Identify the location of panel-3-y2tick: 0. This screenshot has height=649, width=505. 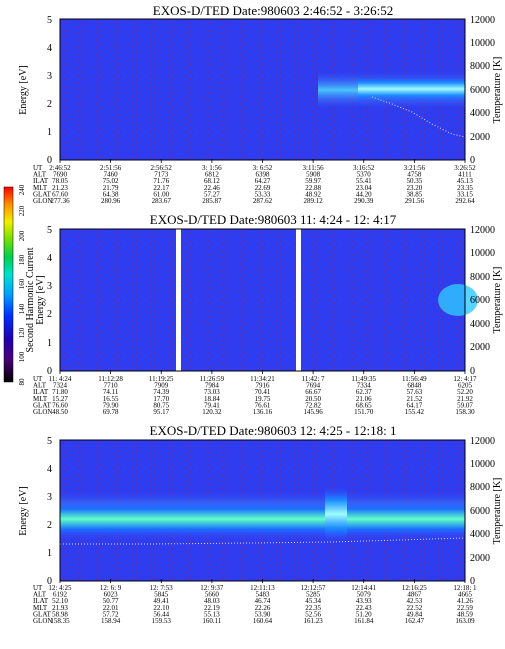
(472, 581).